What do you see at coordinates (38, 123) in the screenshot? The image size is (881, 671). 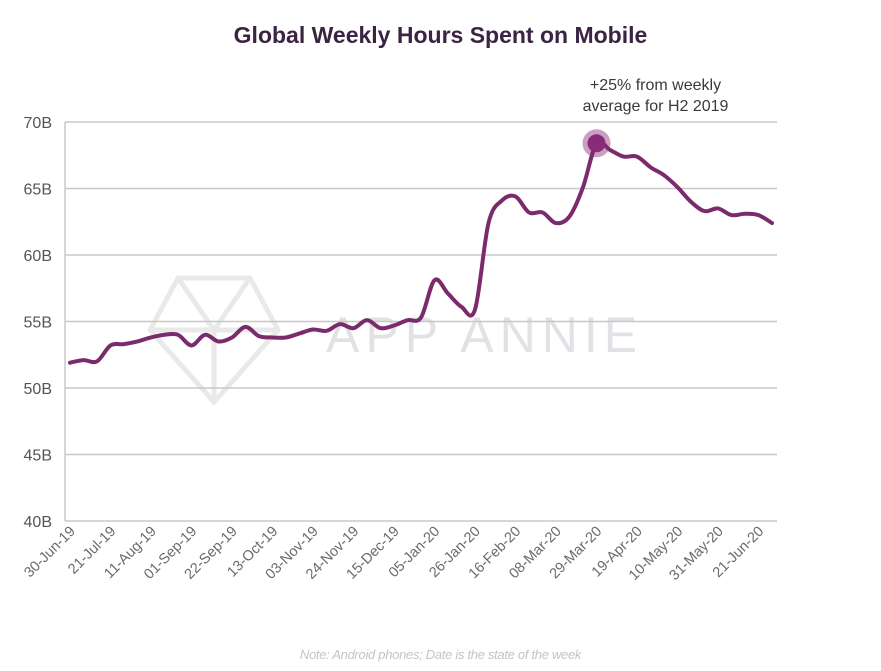 I see `y-tick-label: 70B` at bounding box center [38, 123].